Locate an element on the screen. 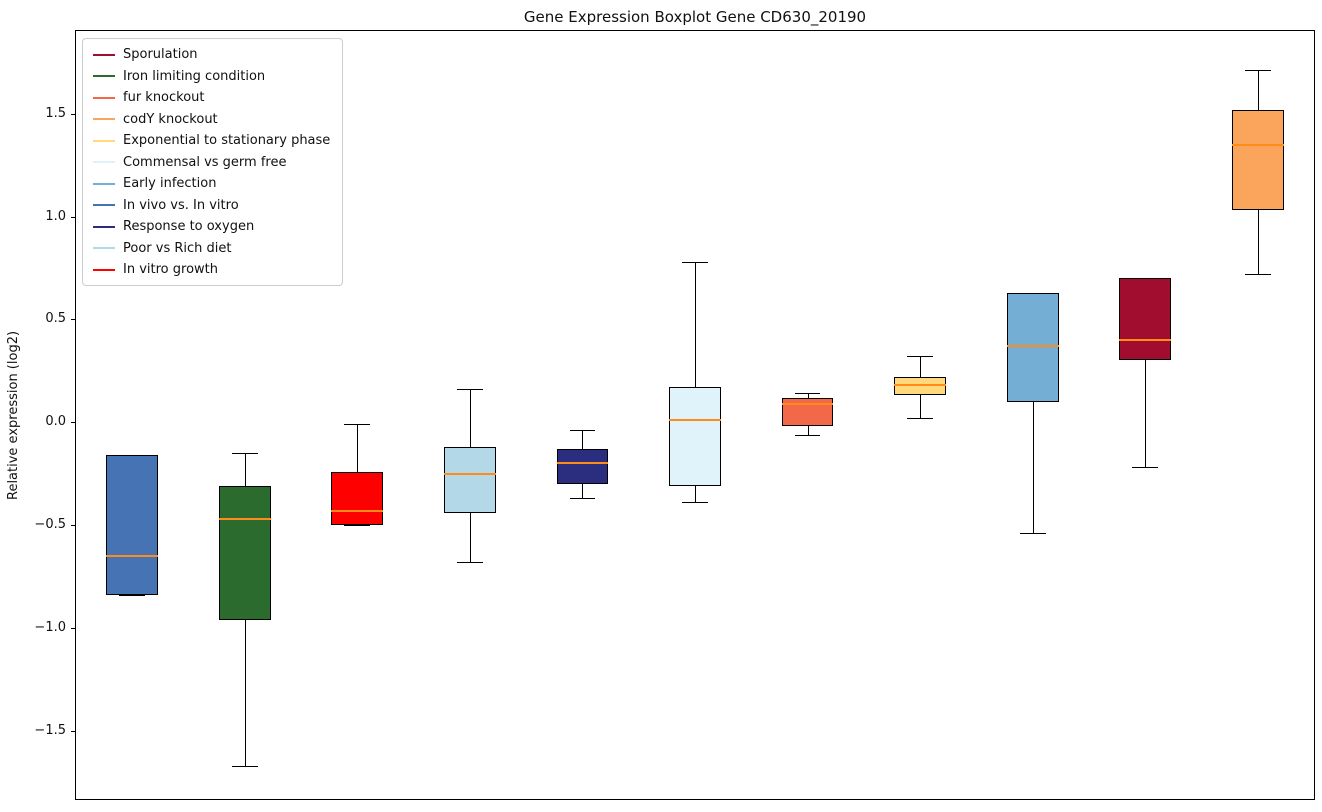  legend-label: Exponential to stationary phase is located at coordinates (227, 140).